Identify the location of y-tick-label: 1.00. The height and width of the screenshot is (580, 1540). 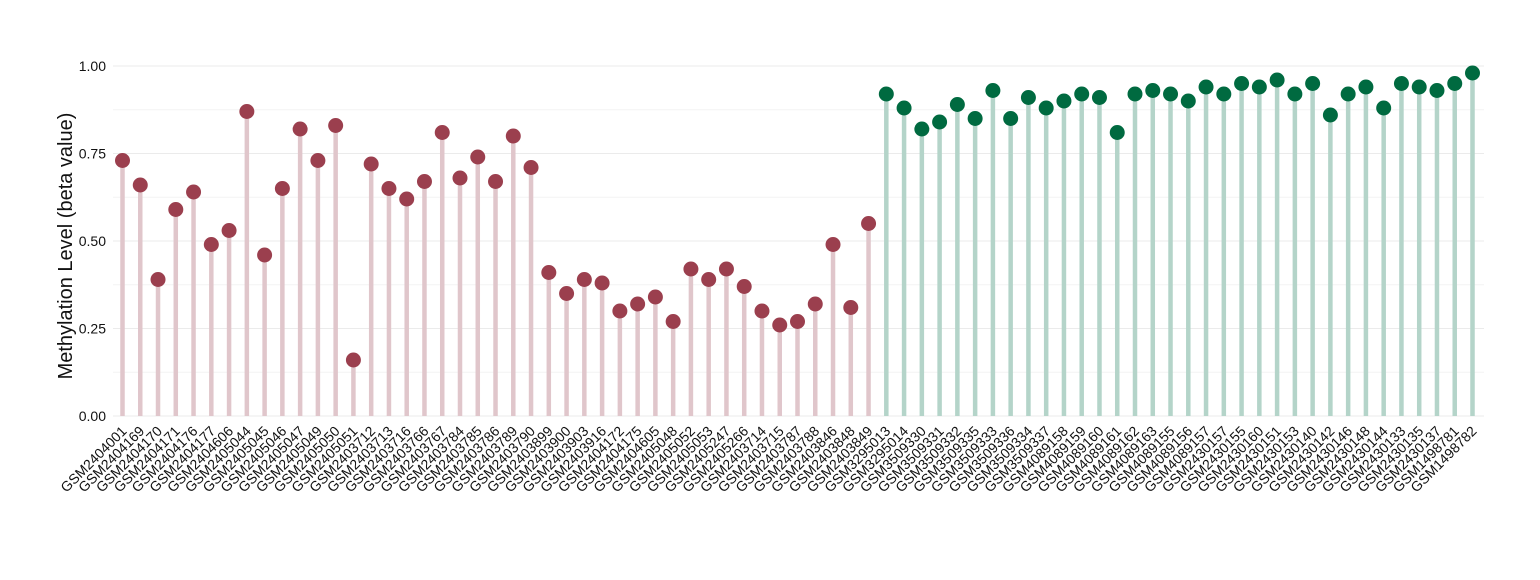
(92, 66).